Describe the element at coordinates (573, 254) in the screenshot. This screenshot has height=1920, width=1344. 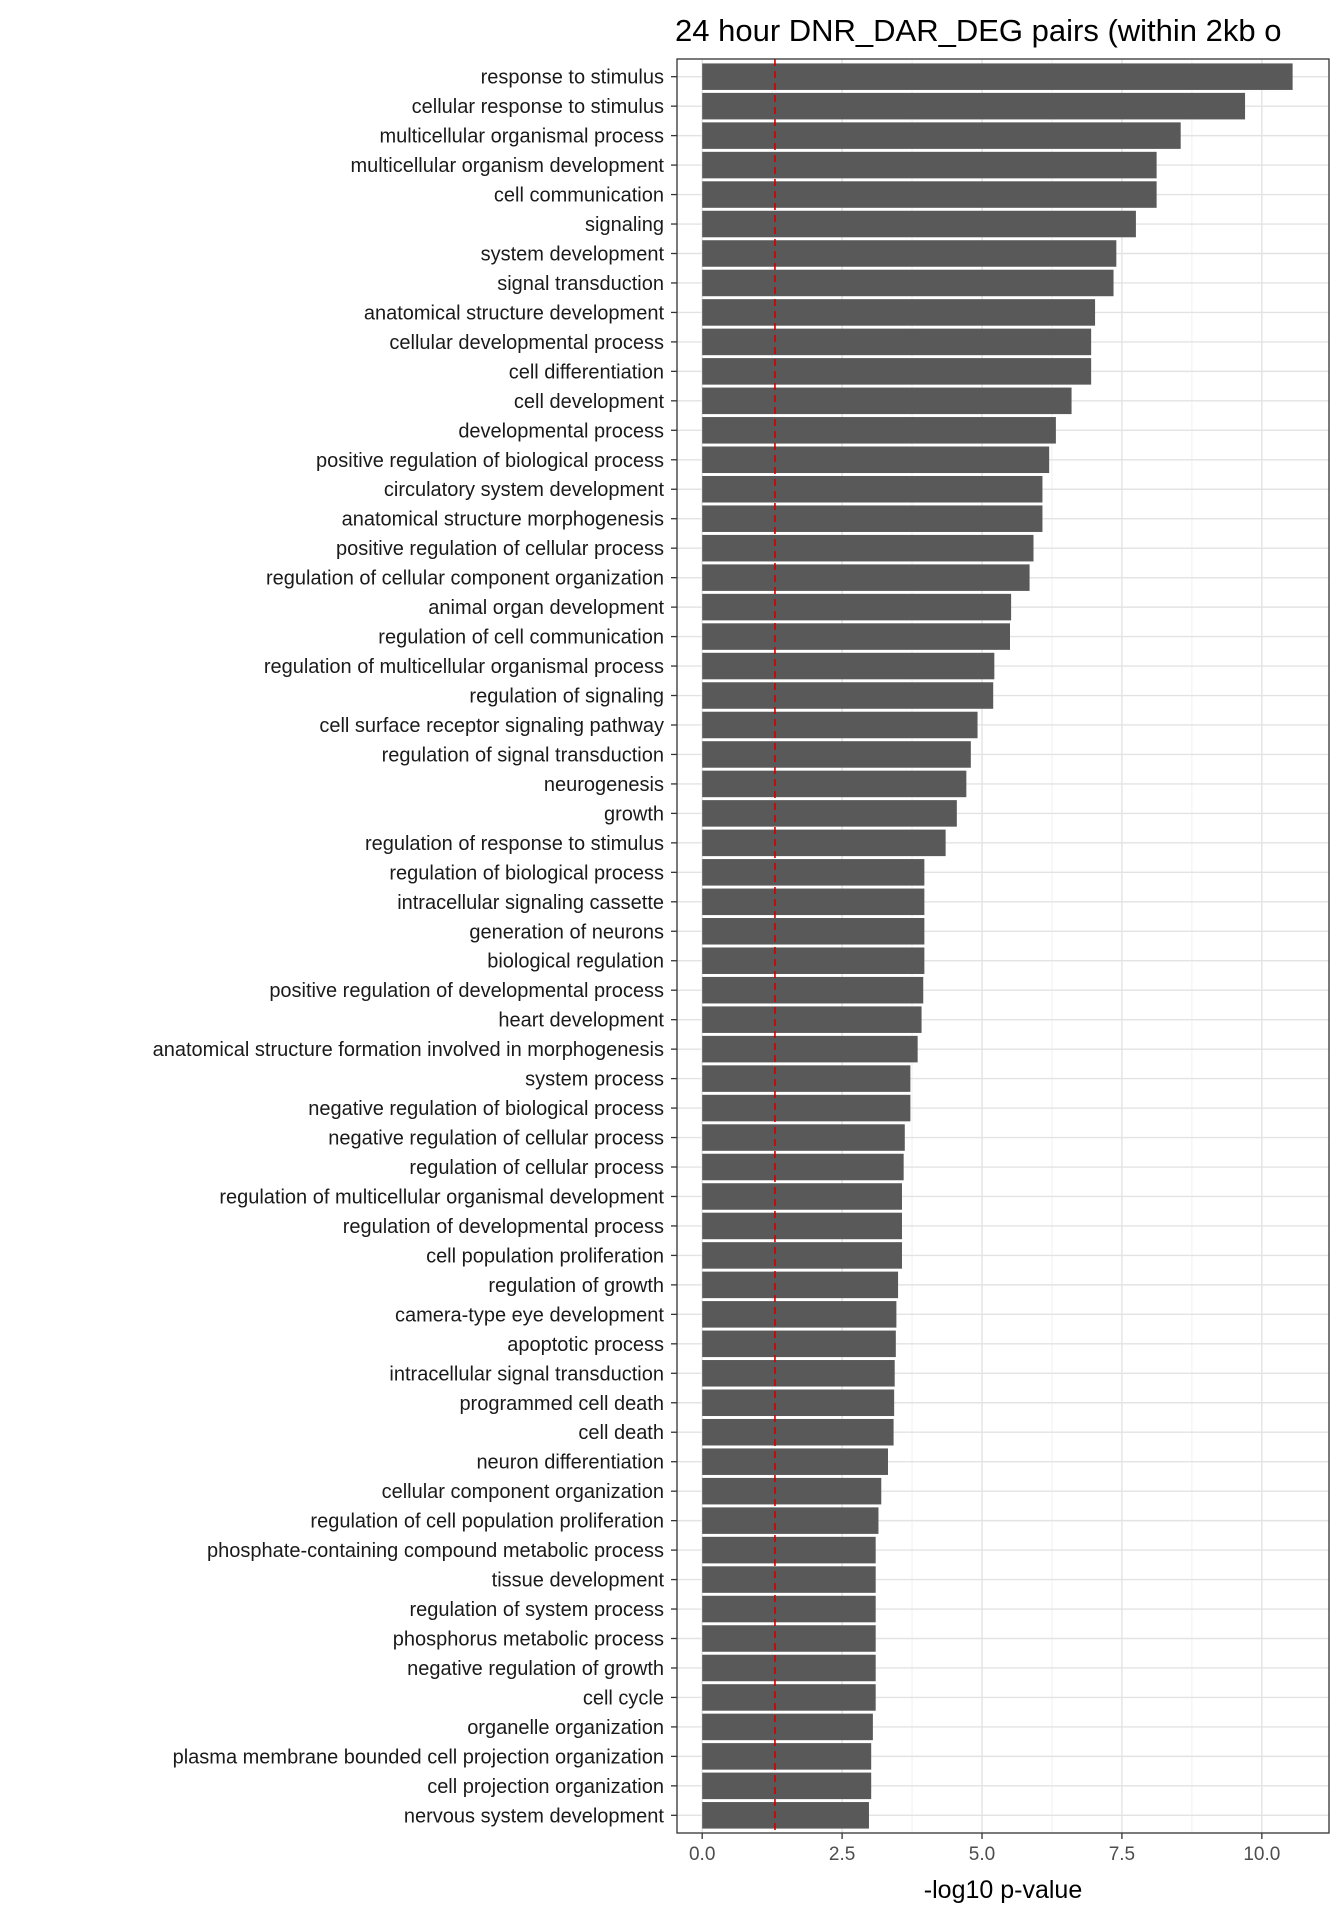
I see `category-label: system development` at that location.